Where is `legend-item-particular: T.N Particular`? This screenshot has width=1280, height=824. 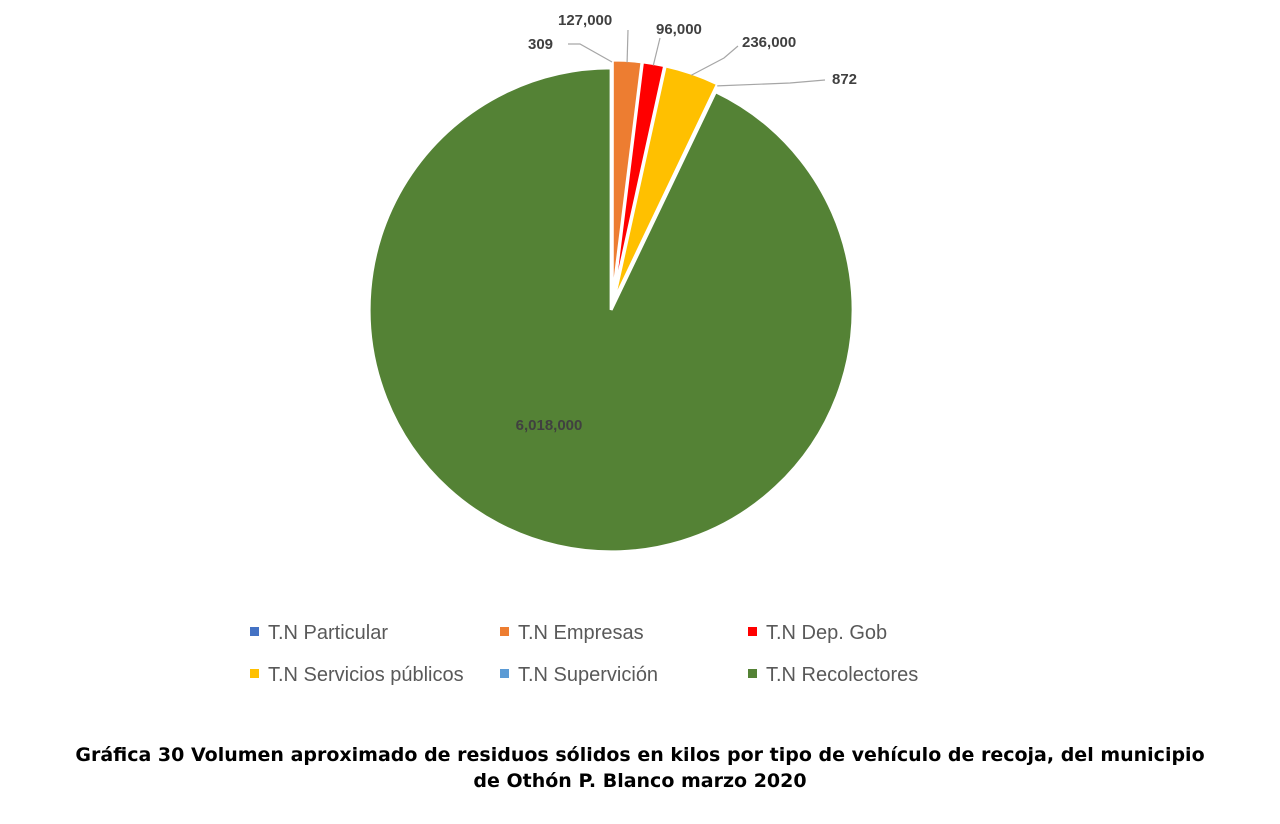
legend-item-particular: T.N Particular is located at coordinates (319, 633).